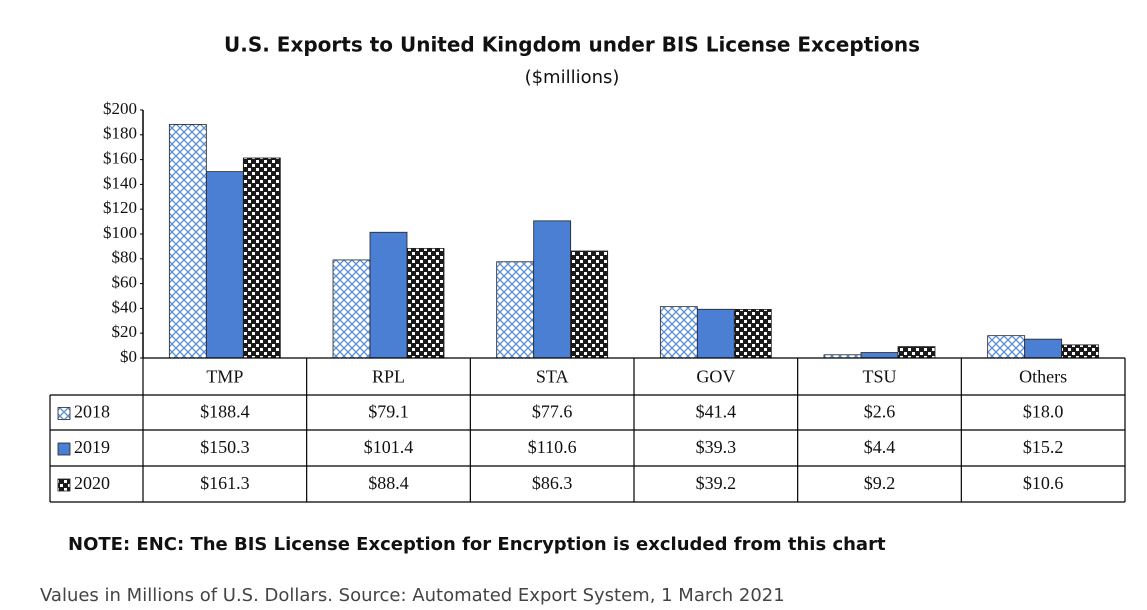 The height and width of the screenshot is (610, 1147). Describe the element at coordinates (225, 447) in the screenshot. I see `table-value: $150.3` at that location.